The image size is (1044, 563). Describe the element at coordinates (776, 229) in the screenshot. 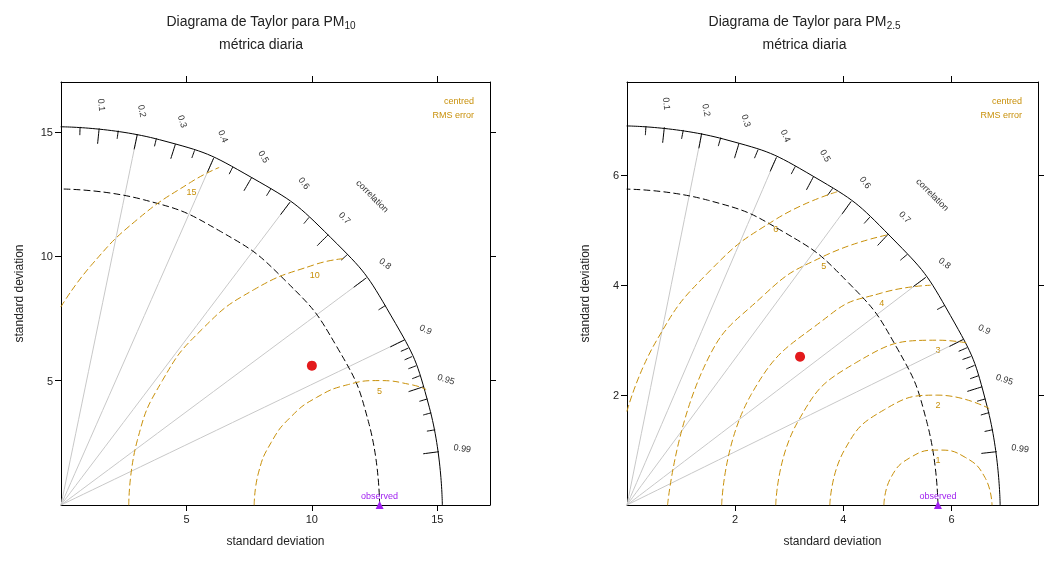

I see `annotation: 6` at that location.